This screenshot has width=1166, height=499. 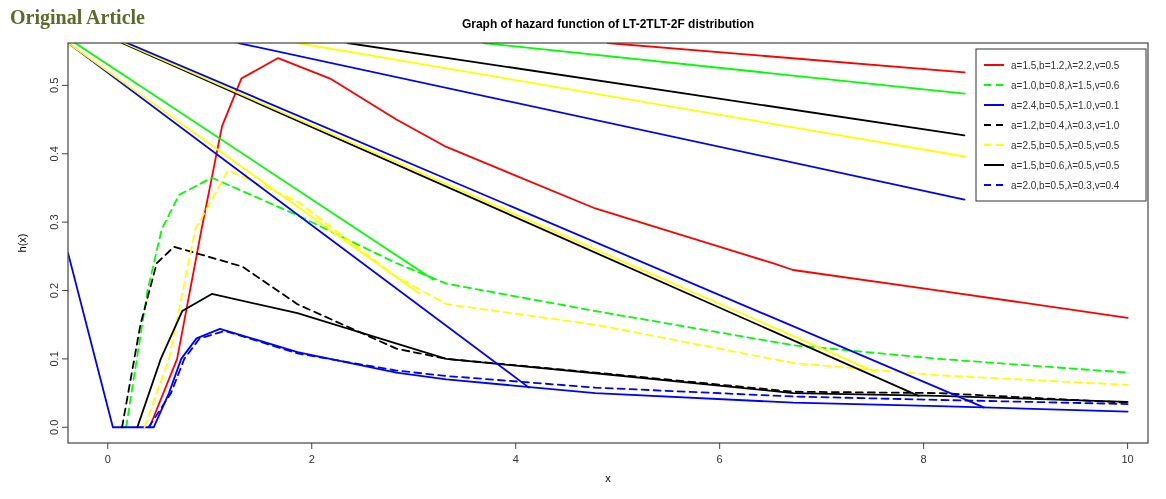 What do you see at coordinates (78, 17) in the screenshot?
I see `text: Original Article` at bounding box center [78, 17].